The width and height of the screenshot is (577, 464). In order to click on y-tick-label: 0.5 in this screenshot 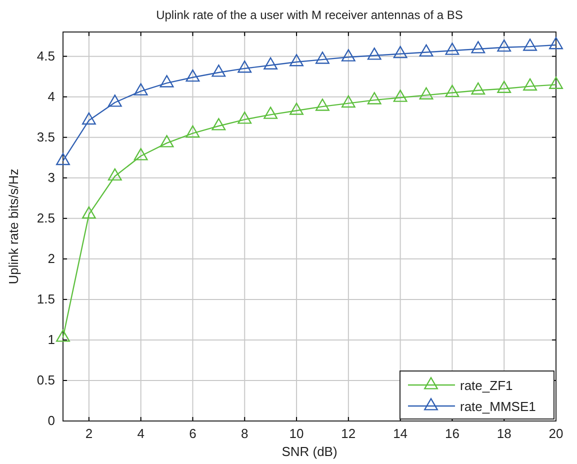, I will do `click(45, 380)`.